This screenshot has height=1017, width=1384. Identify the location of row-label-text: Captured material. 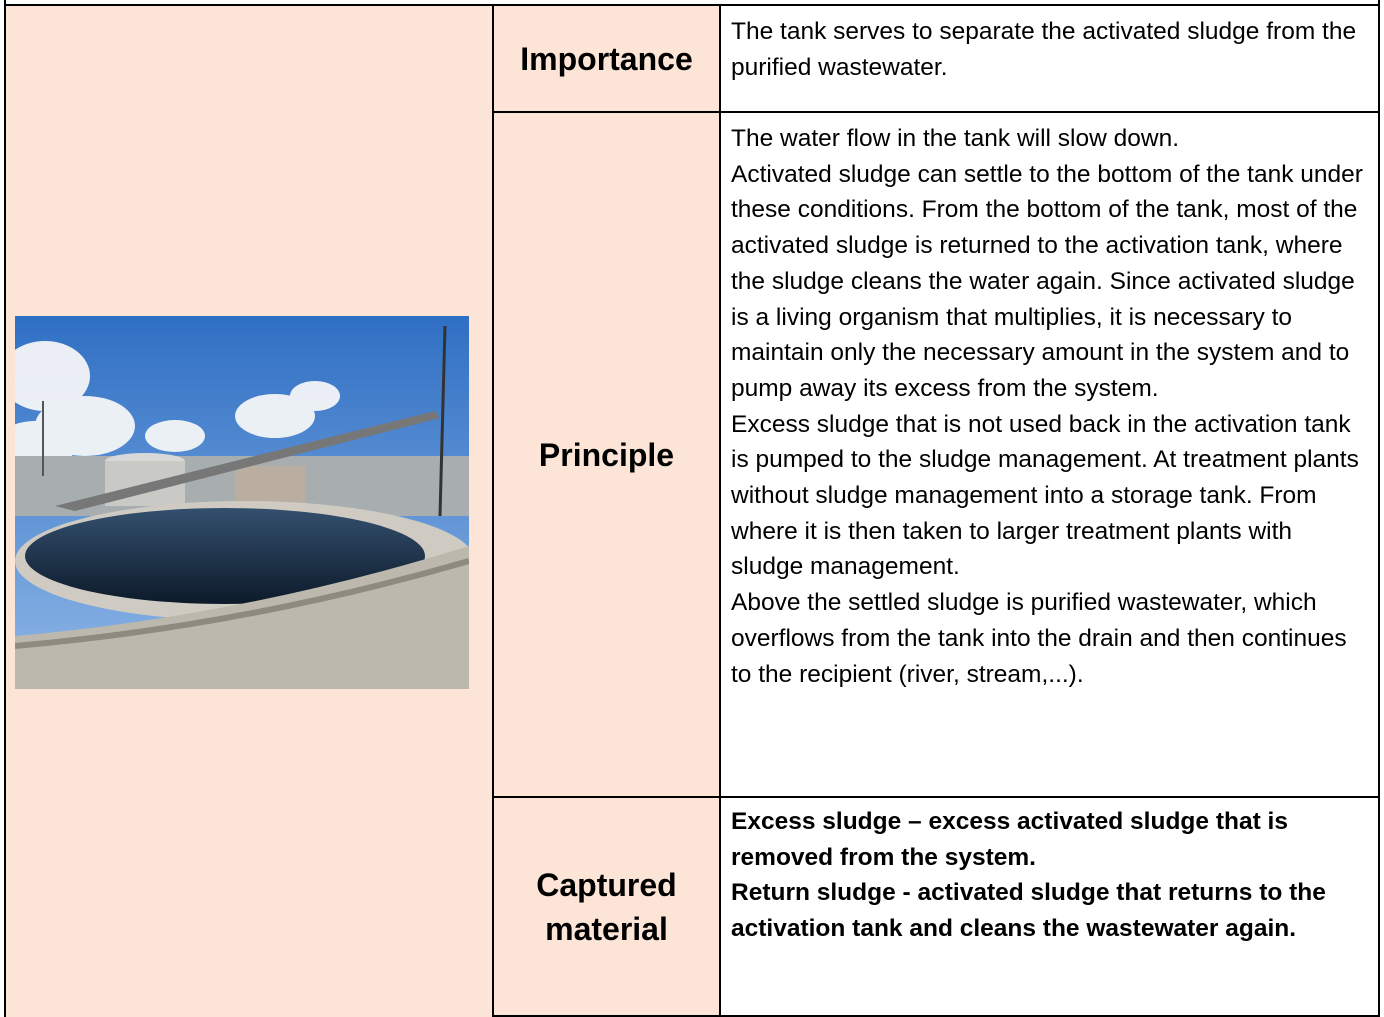
(606, 906).